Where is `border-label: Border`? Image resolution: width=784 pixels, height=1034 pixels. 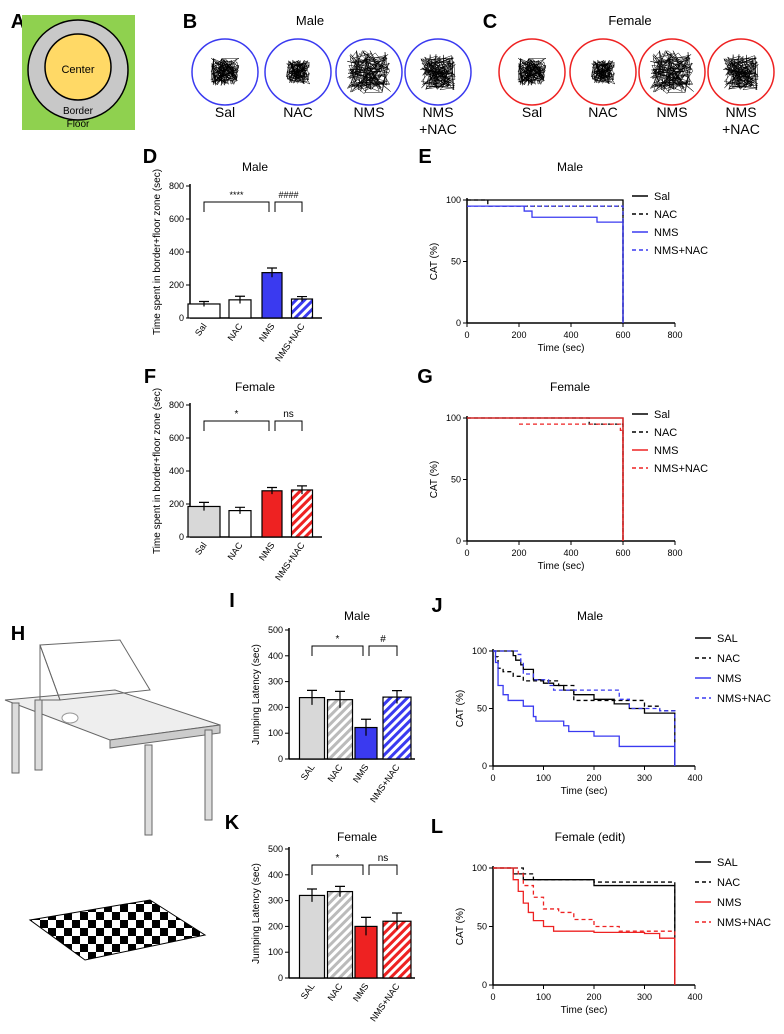 border-label: Border is located at coordinates (78, 111).